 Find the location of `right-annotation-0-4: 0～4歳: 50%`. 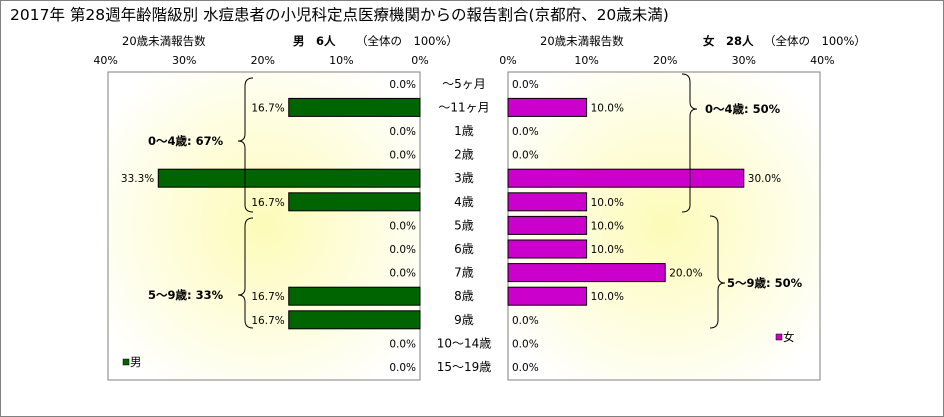

right-annotation-0-4: 0～4歳: 50% is located at coordinates (743, 109).